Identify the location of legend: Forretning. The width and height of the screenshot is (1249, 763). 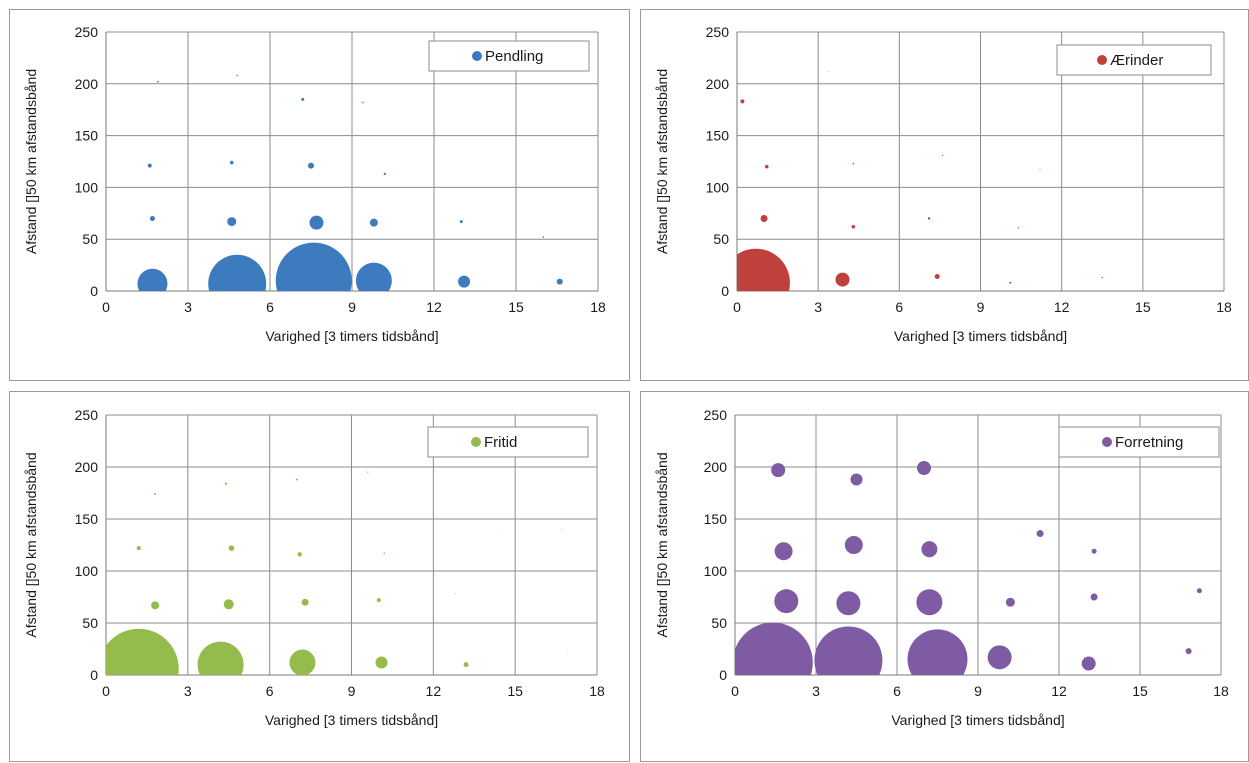
(1139, 442).